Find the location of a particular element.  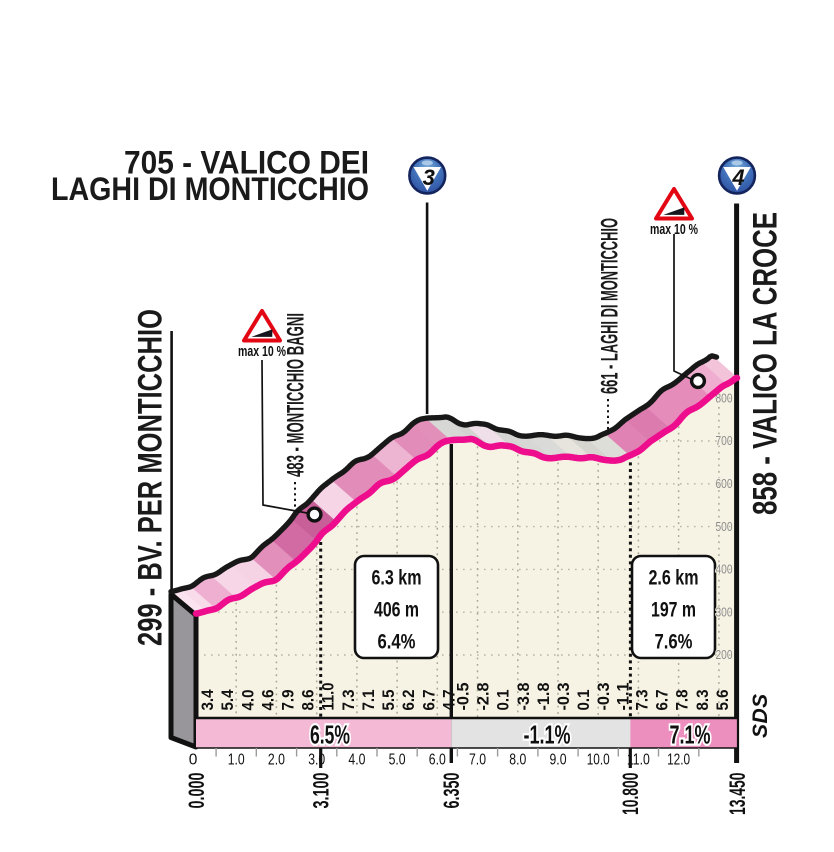

svg-text: 6.4% is located at coordinates (397, 642).